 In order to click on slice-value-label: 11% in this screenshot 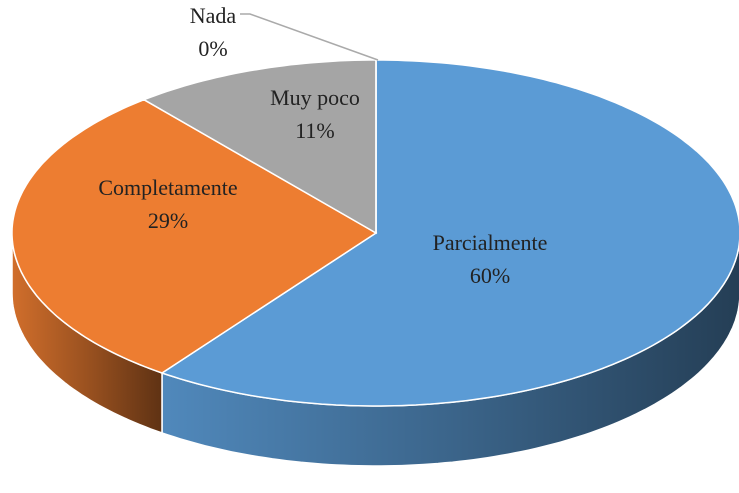, I will do `click(315, 130)`.